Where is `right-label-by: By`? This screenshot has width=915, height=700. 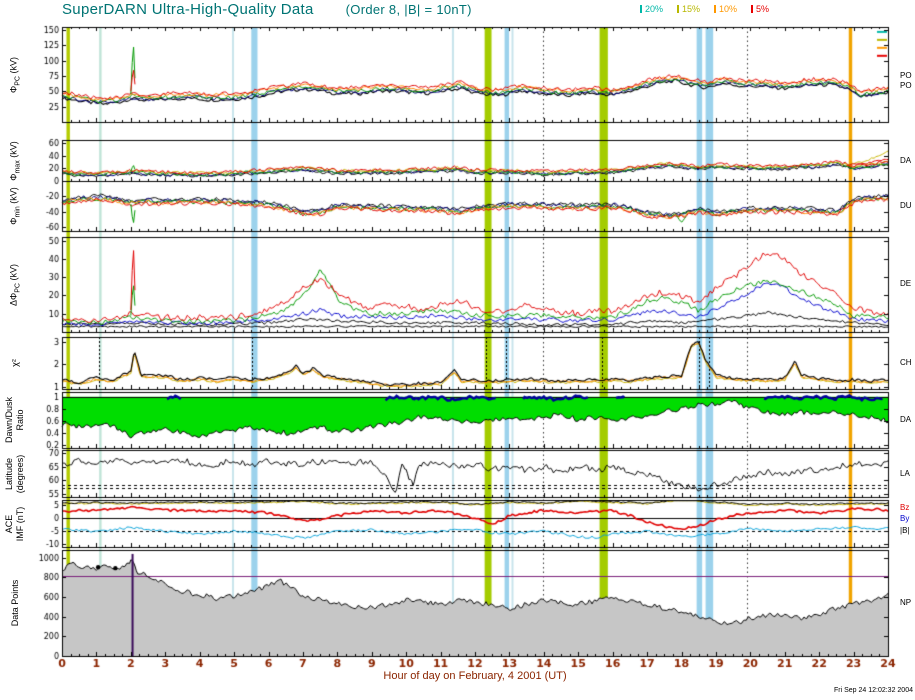
right-label-by: By is located at coordinates (905, 518).